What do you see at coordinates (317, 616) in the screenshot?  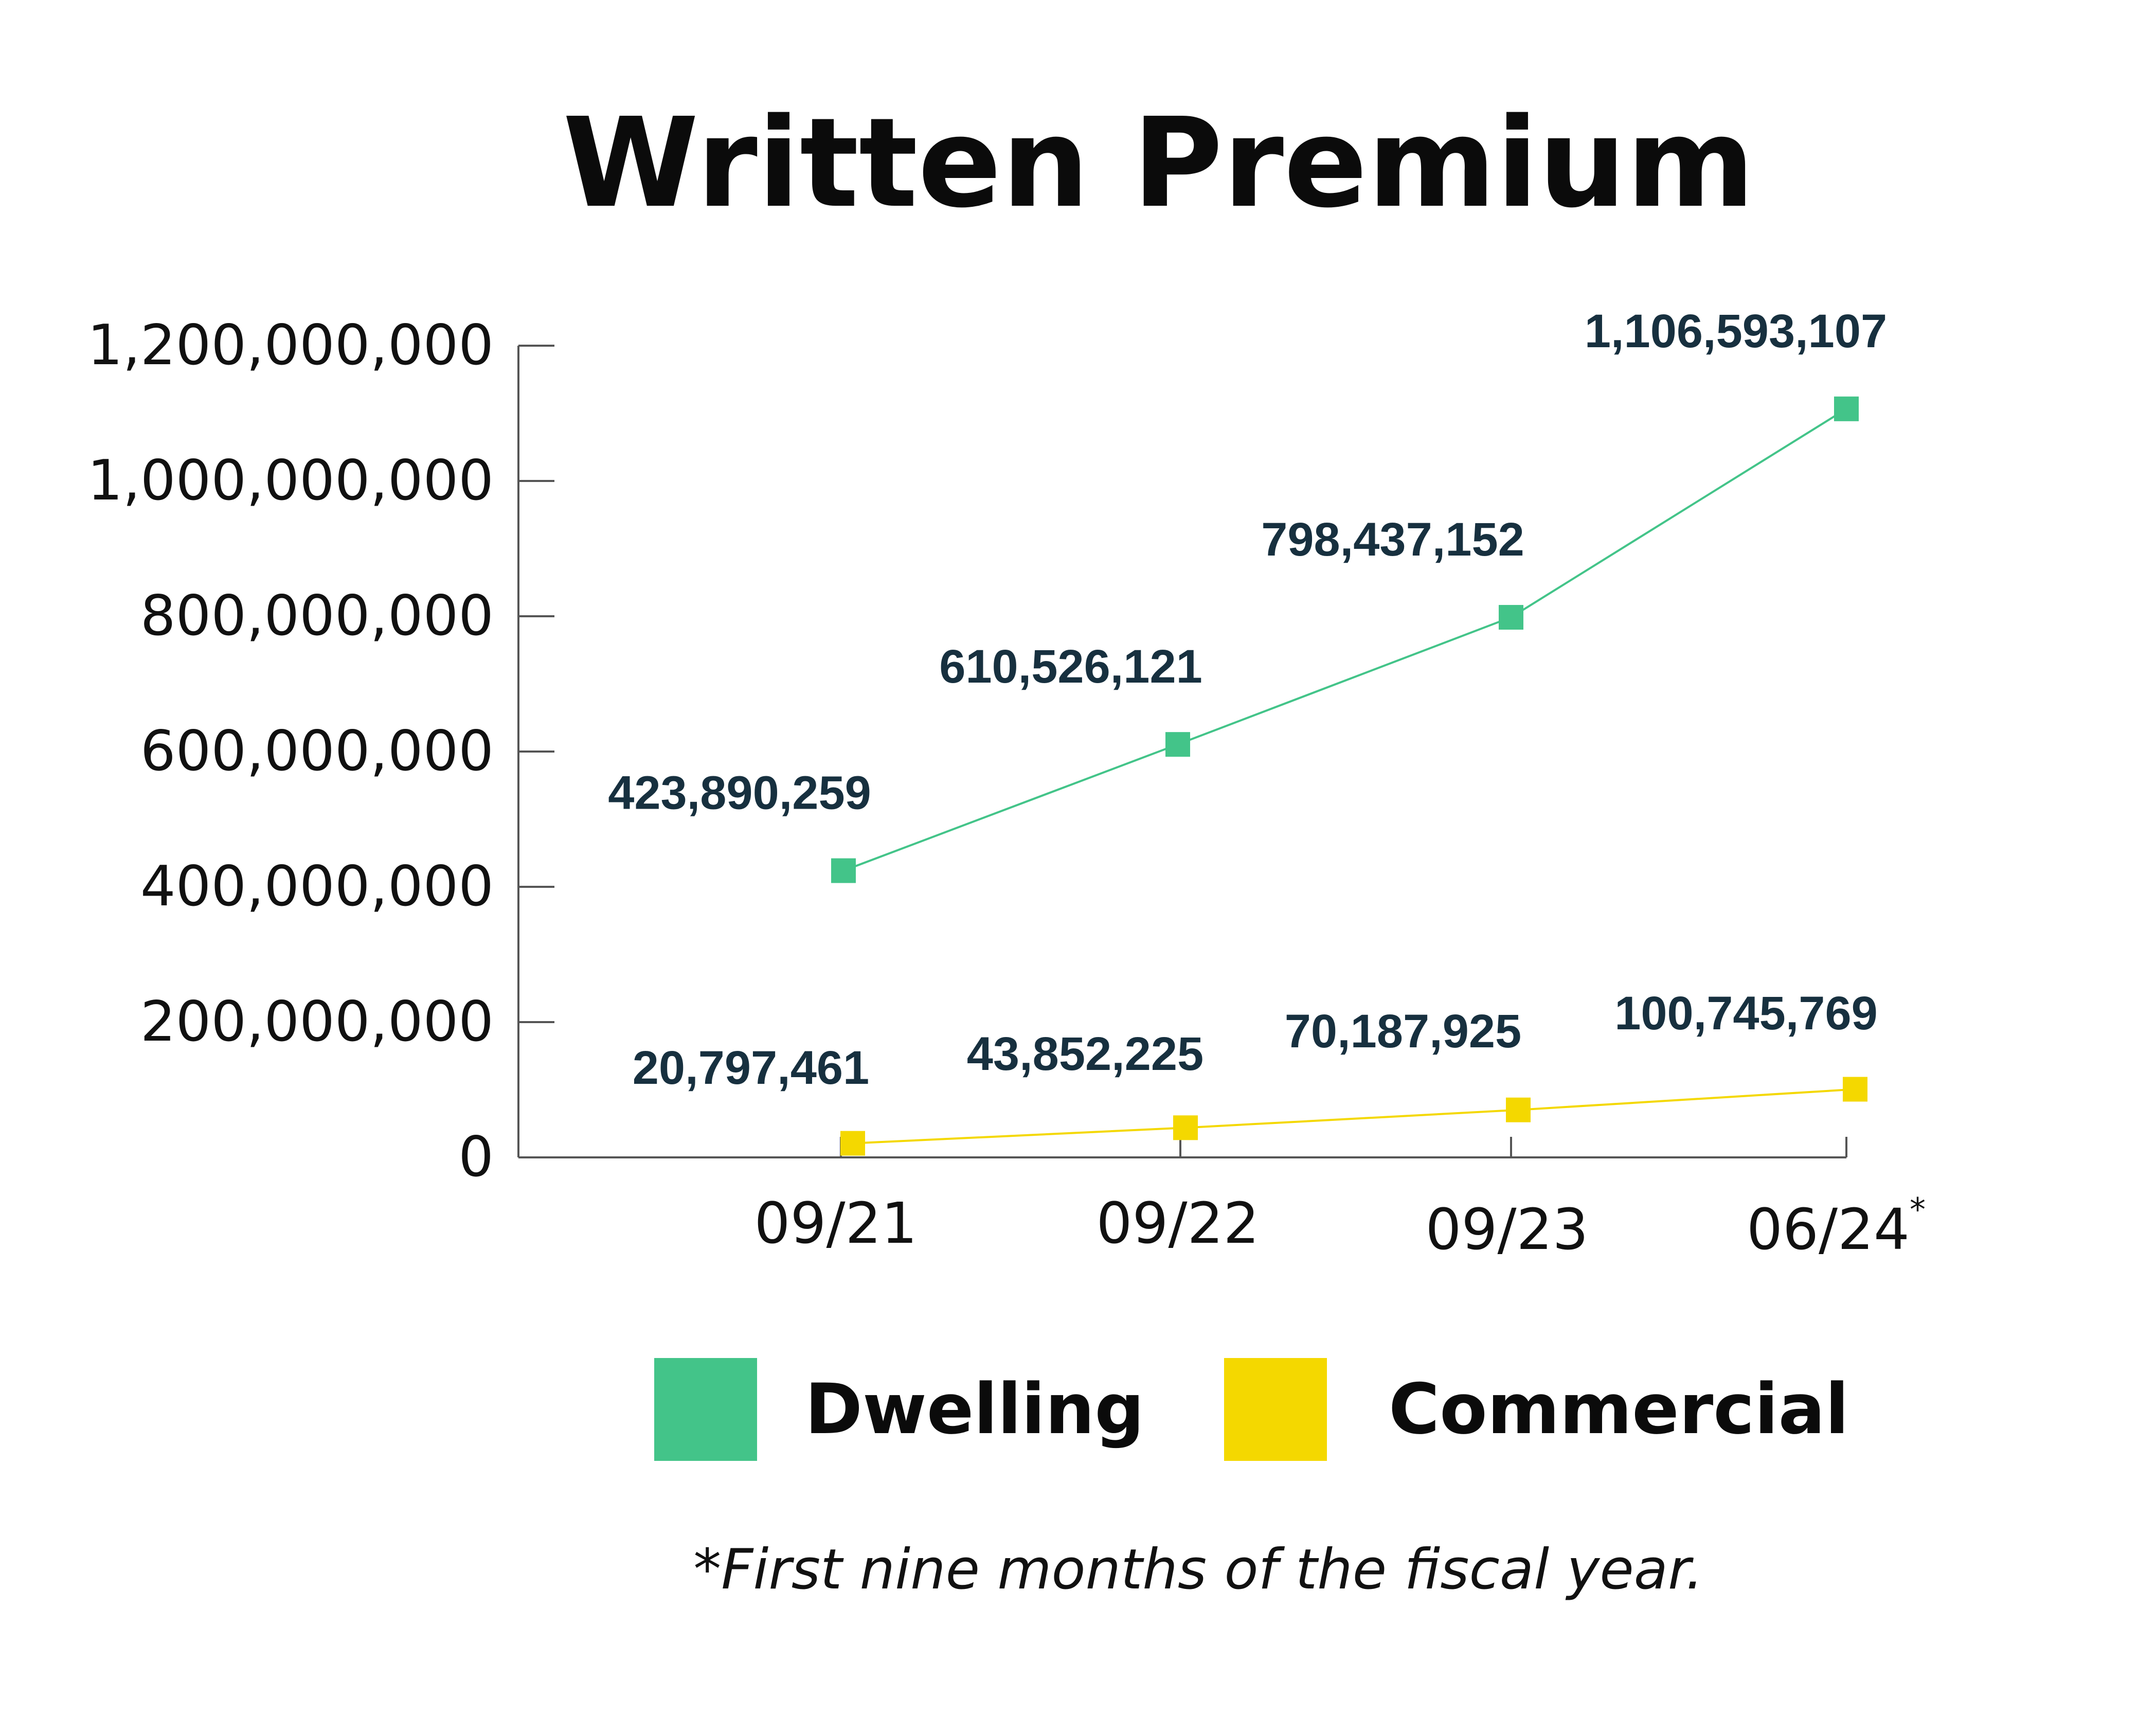 I see `y-tick-label: 800,000,000` at bounding box center [317, 616].